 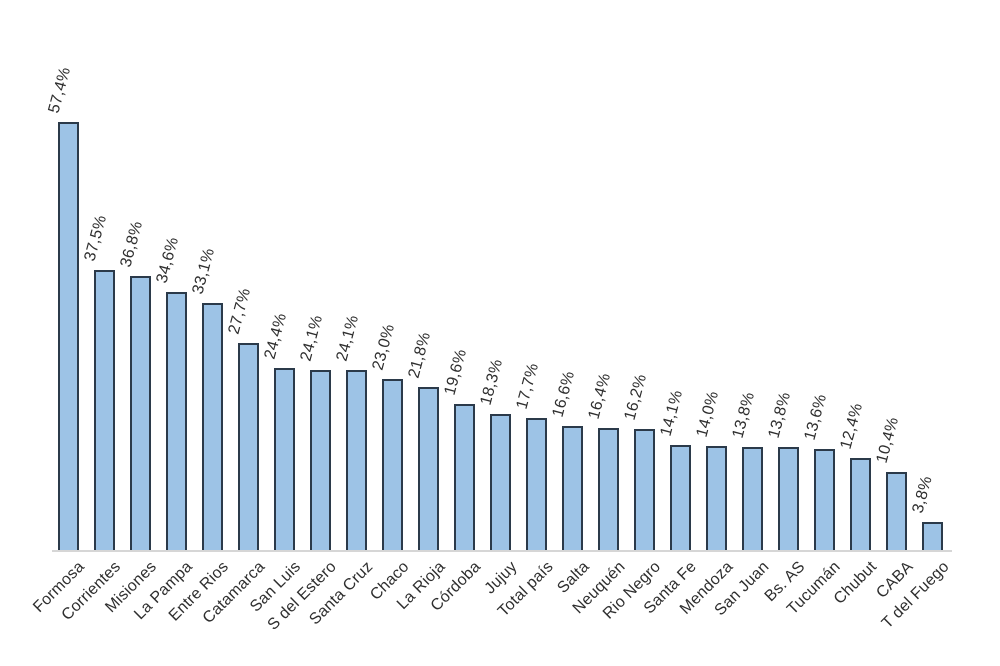 What do you see at coordinates (708, 414) in the screenshot?
I see `bar-value-label: 14,0%` at bounding box center [708, 414].